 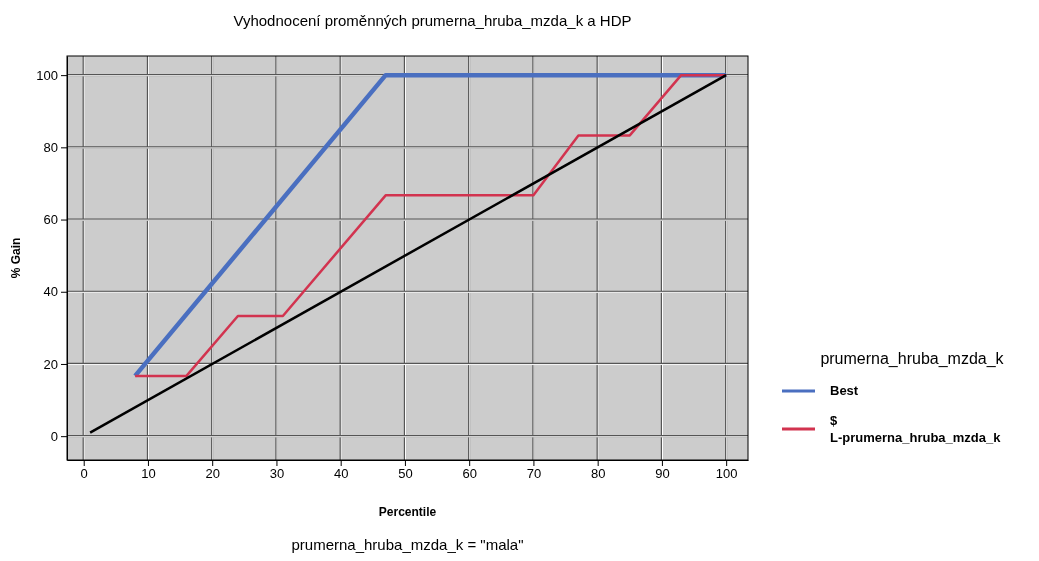 What do you see at coordinates (50, 147) in the screenshot?
I see `y-tick-label: 80` at bounding box center [50, 147].